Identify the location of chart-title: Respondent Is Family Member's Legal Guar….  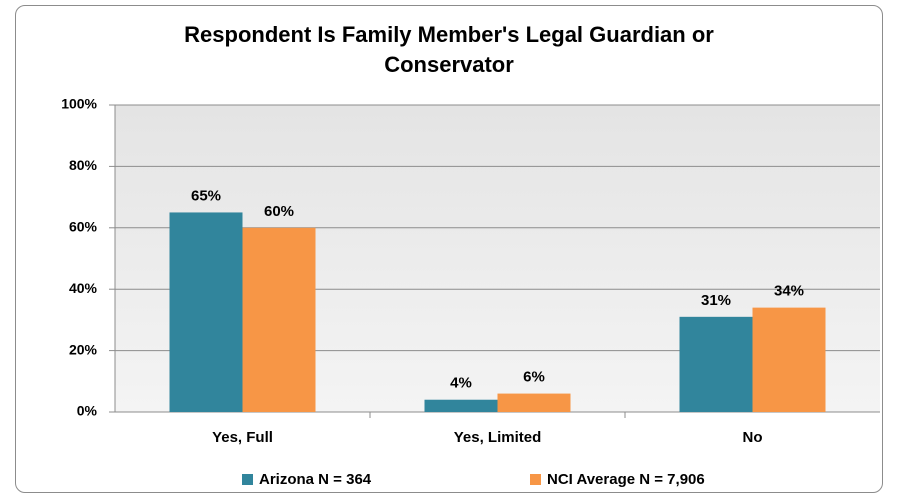
(449, 49).